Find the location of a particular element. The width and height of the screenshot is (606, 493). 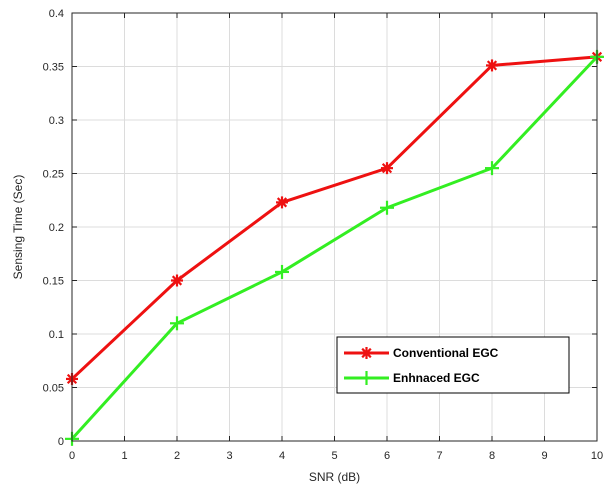

legend-label: Enhnaced EGC is located at coordinates (436, 378).